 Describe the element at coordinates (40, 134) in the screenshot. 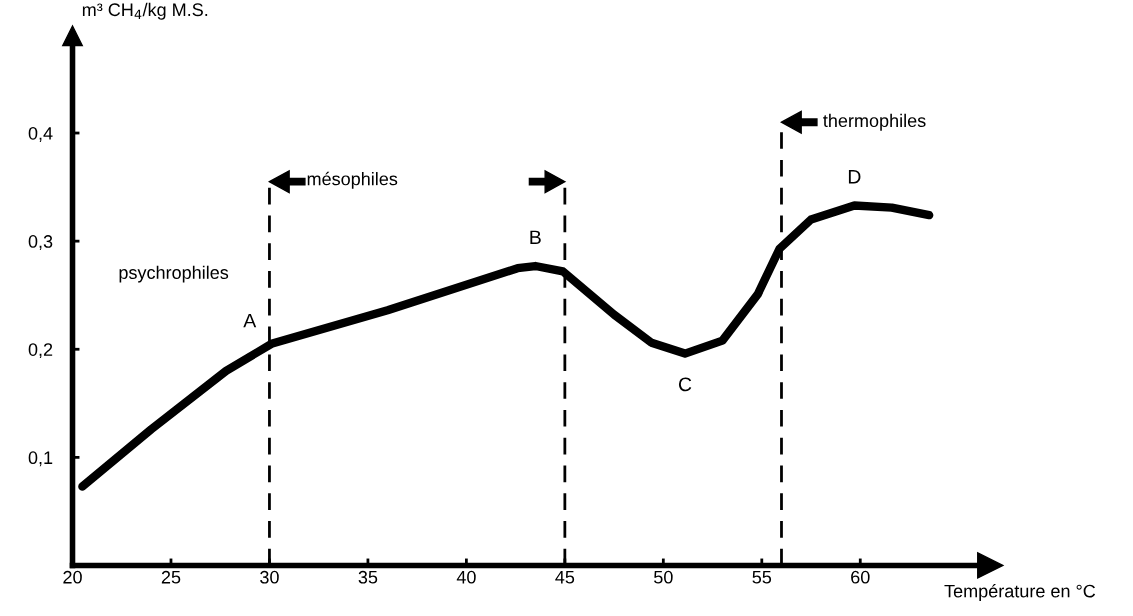

I see `y-tick-label: 0,4` at that location.